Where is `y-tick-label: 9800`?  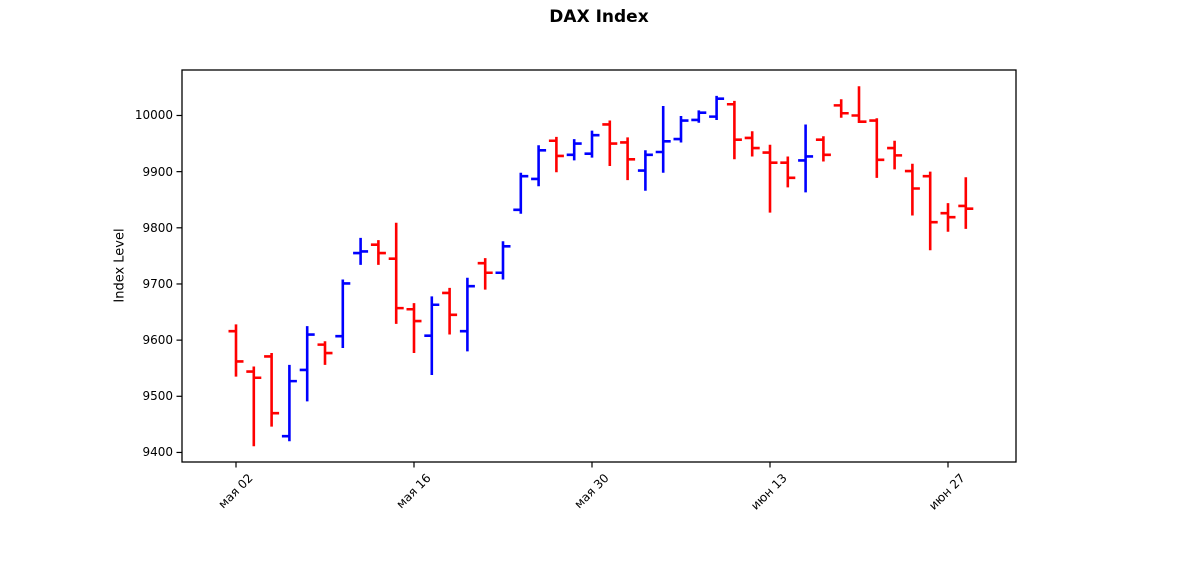
y-tick-label: 9800 is located at coordinates (157, 227).